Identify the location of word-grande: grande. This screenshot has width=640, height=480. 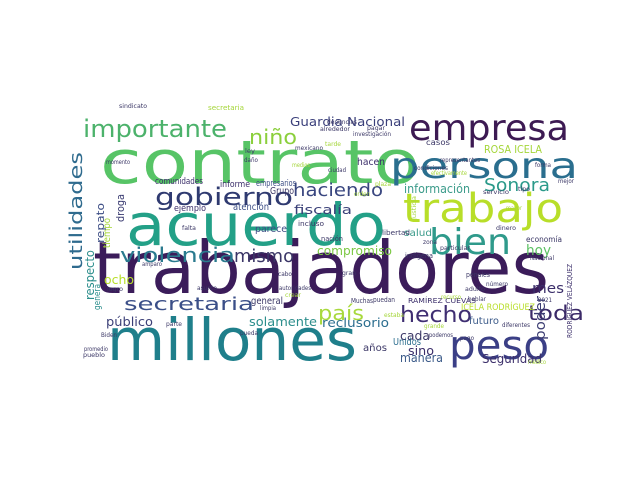
(434, 326).